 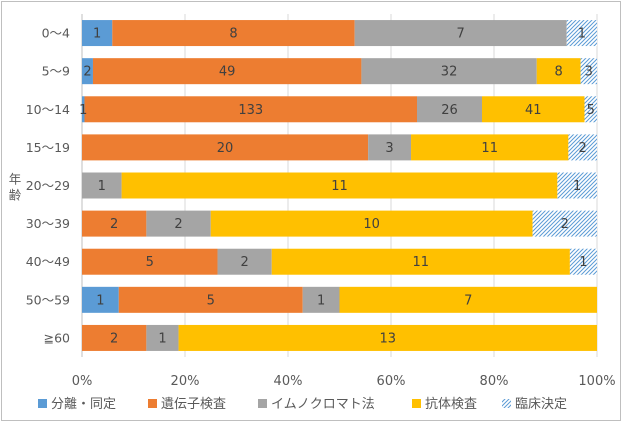 I want to click on data-label: 3, so click(x=389, y=148).